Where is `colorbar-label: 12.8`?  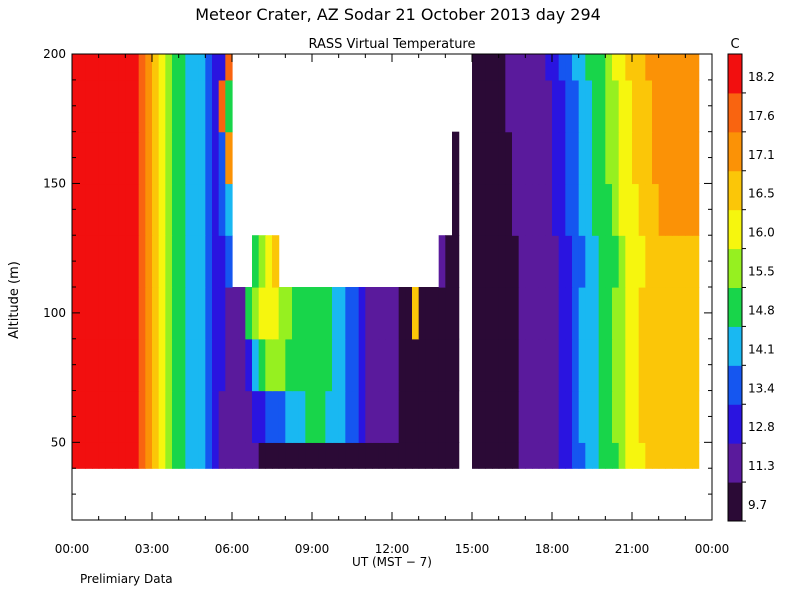
colorbar-label: 12.8 is located at coordinates (761, 427).